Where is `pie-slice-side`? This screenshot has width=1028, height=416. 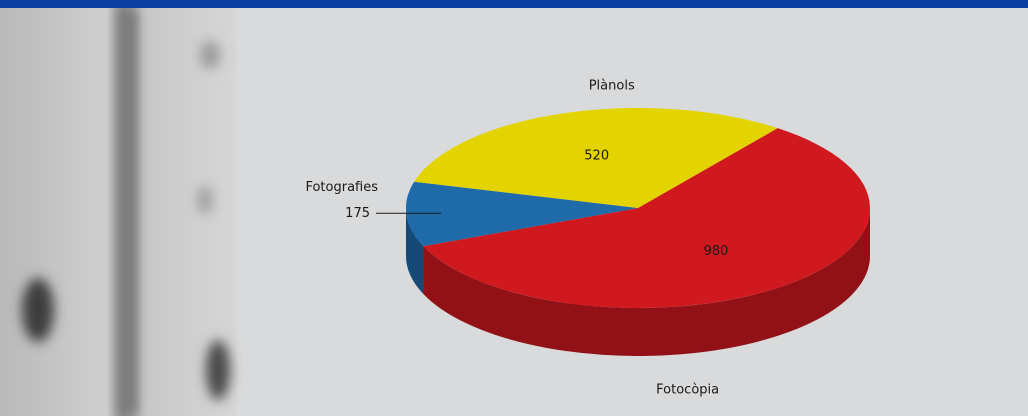
pie-slice-side is located at coordinates (415, 251).